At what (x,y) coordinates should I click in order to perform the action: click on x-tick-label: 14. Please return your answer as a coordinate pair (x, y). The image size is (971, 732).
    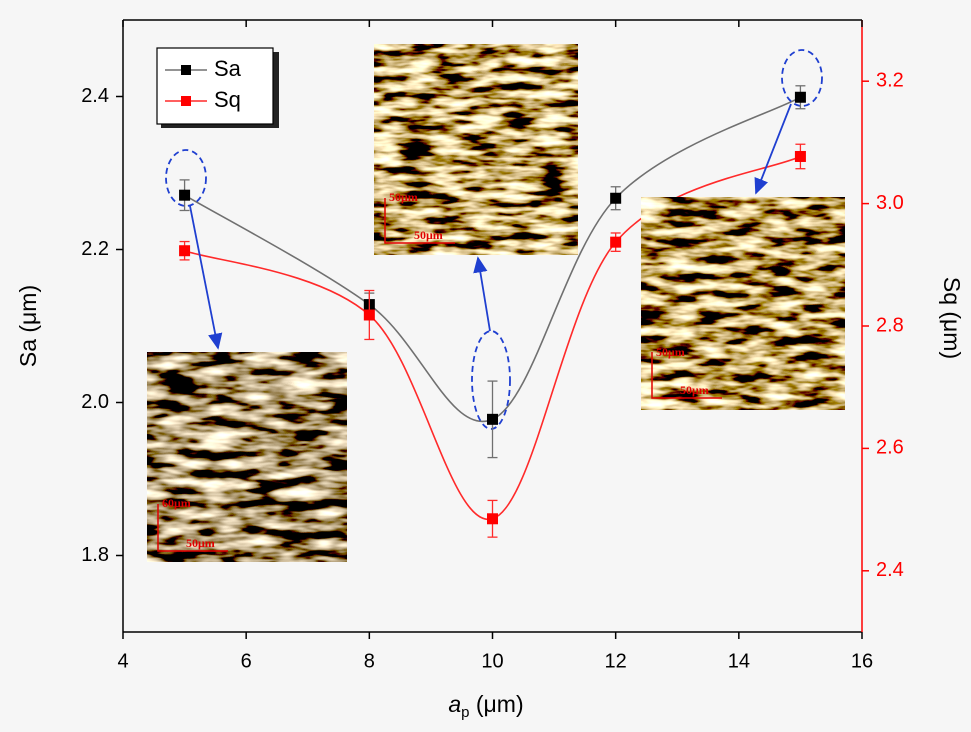
    Looking at the image, I should click on (739, 661).